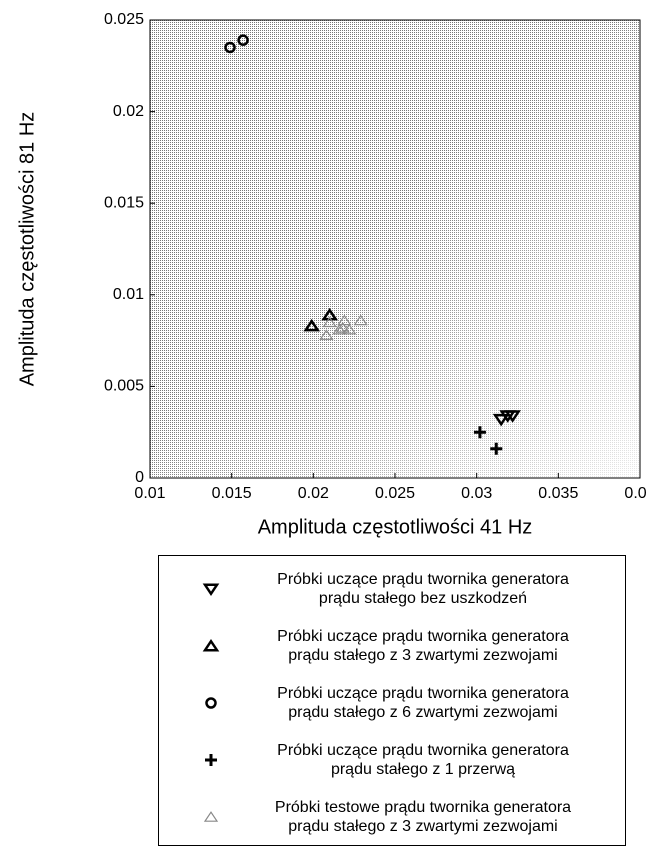  What do you see at coordinates (476, 493) in the screenshot?
I see `x-tick-label: 0.03` at bounding box center [476, 493].